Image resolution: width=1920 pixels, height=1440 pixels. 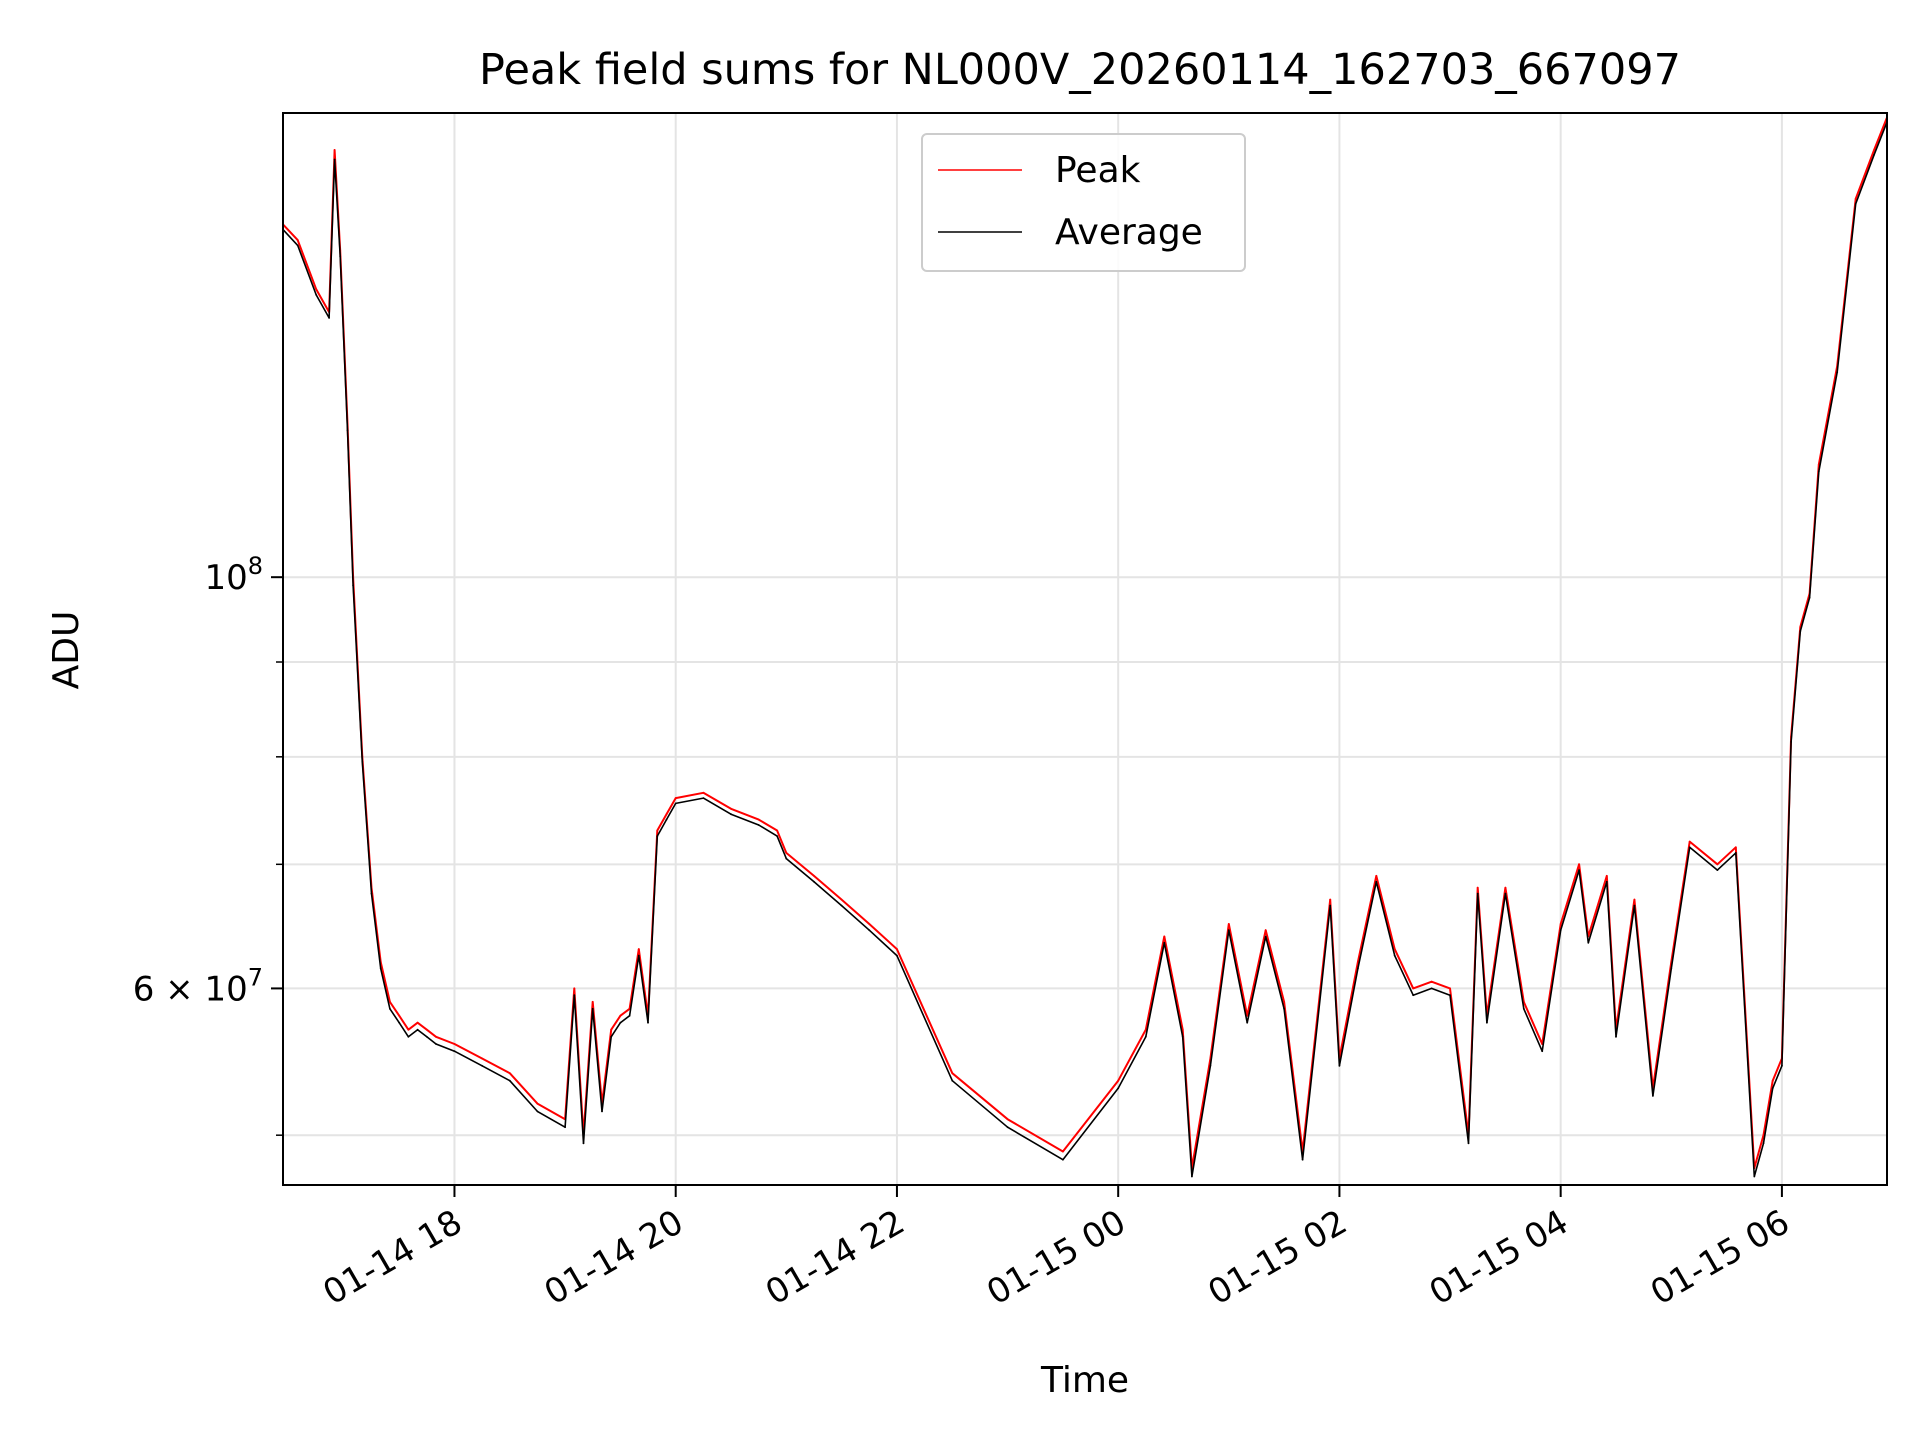 What do you see at coordinates (1129, 232) in the screenshot?
I see `legend-label-average: Average` at bounding box center [1129, 232].